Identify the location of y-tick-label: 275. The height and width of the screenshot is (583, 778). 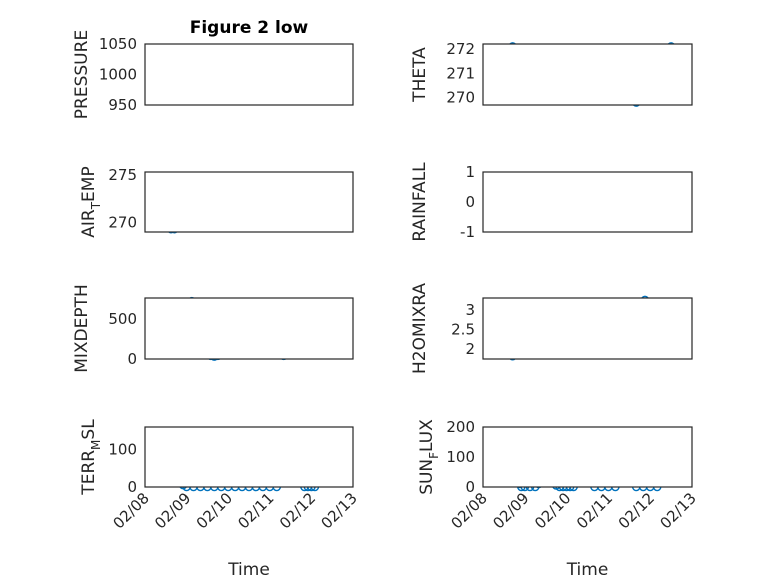
(122, 175).